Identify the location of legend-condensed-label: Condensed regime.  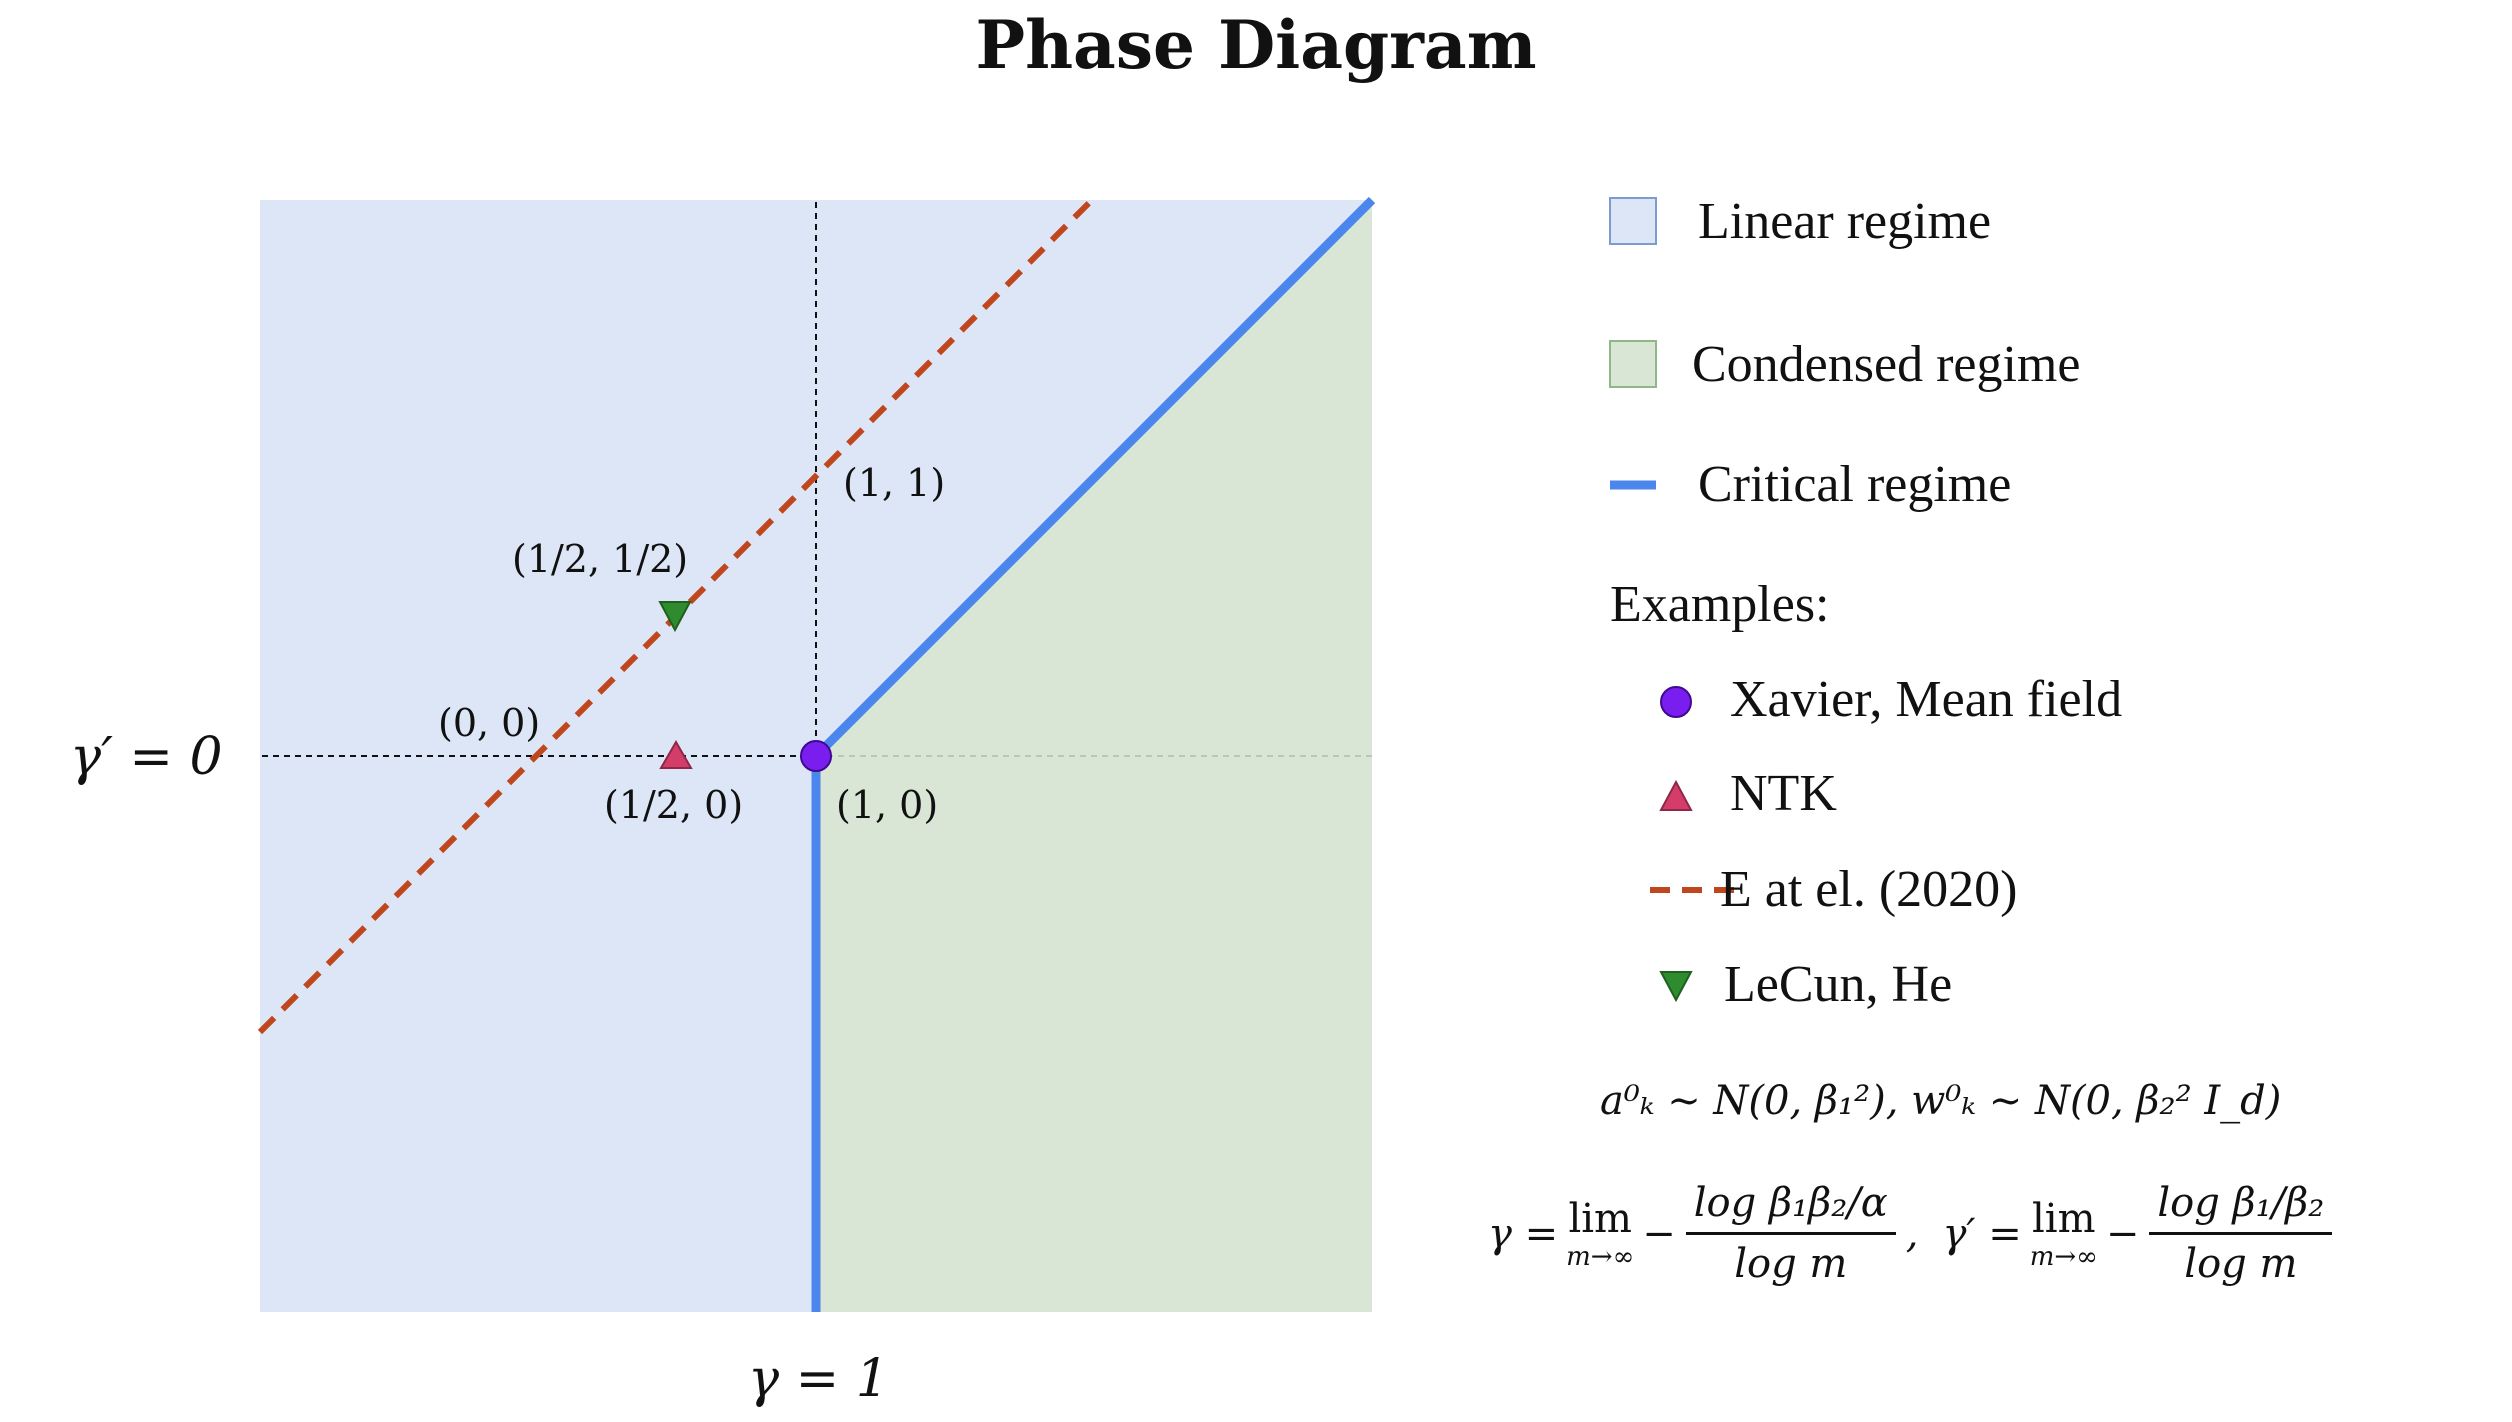
(1886, 364).